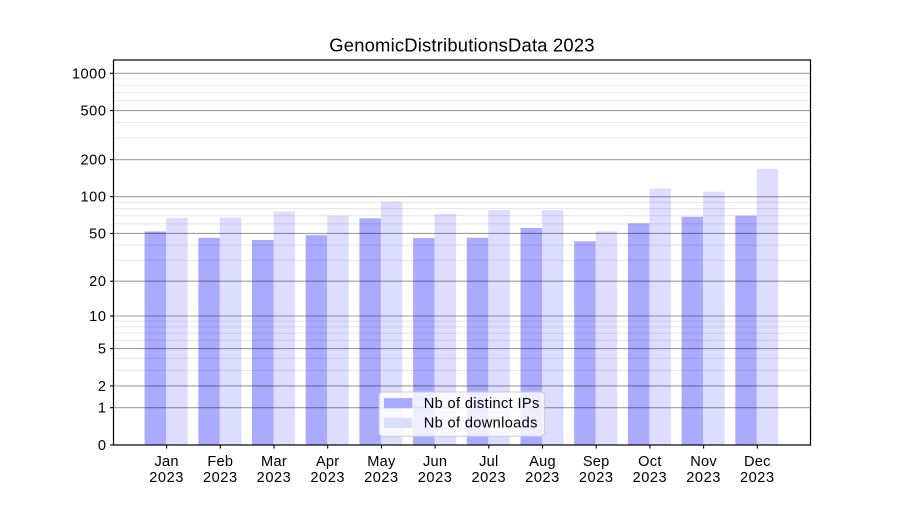  I want to click on svg-text: Jan, so click(166, 462).